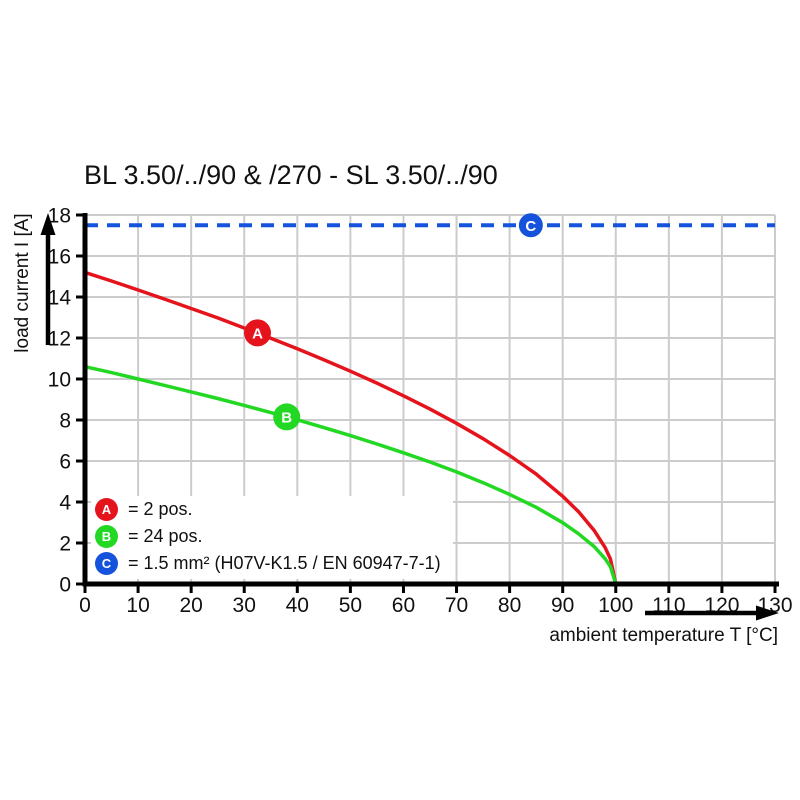 This screenshot has width=800, height=800. Describe the element at coordinates (65, 462) in the screenshot. I see `y-tick-label-6: 6` at that location.